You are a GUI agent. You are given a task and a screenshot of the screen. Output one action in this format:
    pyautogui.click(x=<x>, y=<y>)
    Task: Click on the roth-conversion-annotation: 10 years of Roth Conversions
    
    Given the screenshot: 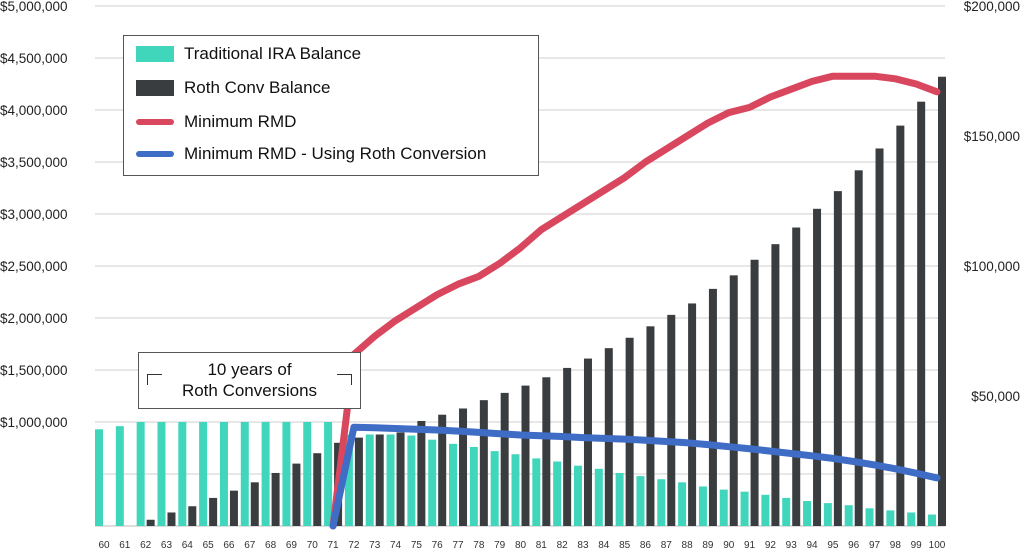 What is the action you would take?
    pyautogui.click(x=249, y=380)
    